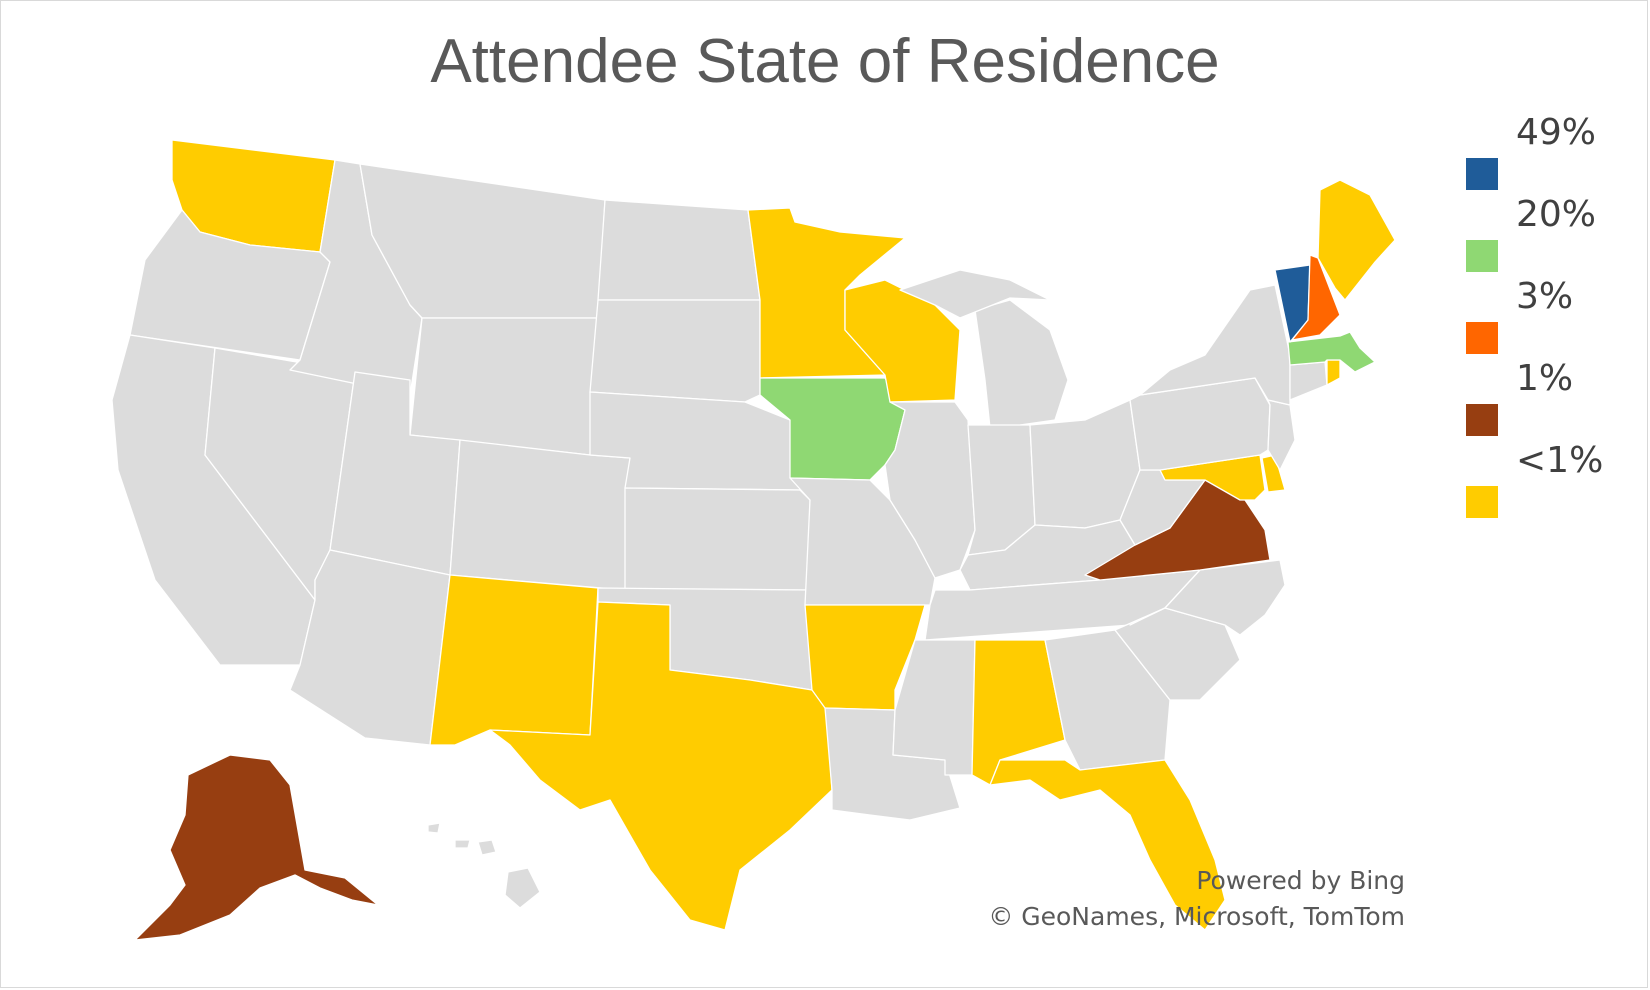  I want to click on state-IL, so click(930, 490).